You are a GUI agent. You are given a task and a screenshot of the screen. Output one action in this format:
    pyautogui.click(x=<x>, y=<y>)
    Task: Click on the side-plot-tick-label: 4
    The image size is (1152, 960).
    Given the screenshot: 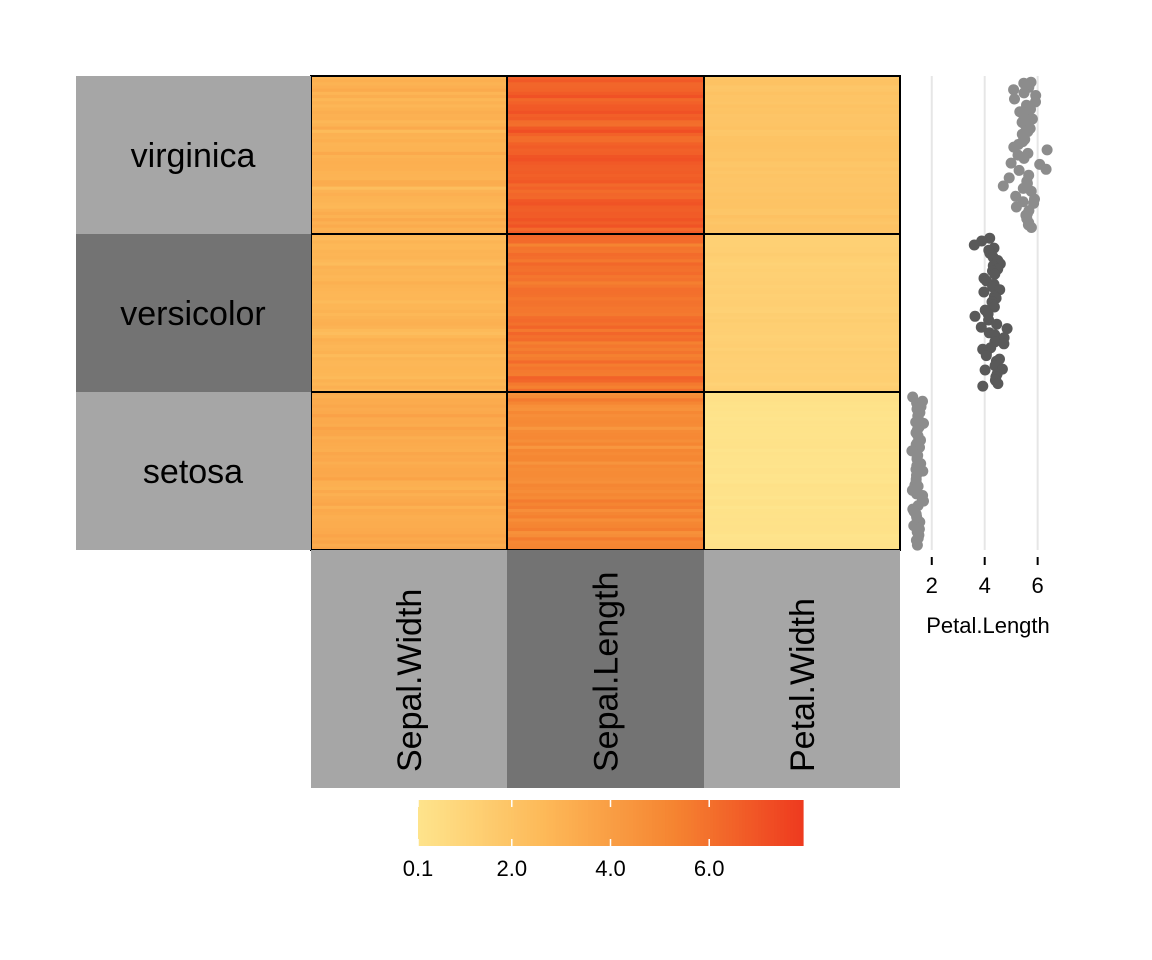 What is the action you would take?
    pyautogui.click(x=985, y=585)
    